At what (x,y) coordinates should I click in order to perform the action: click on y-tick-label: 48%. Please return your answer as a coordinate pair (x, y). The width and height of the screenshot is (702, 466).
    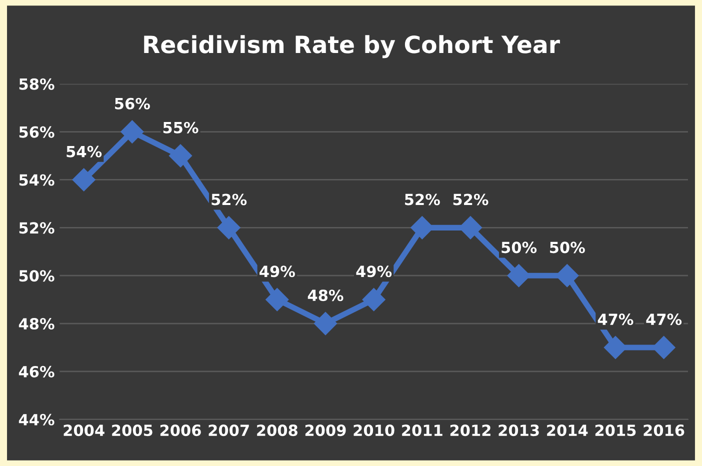
    Looking at the image, I should click on (36, 324).